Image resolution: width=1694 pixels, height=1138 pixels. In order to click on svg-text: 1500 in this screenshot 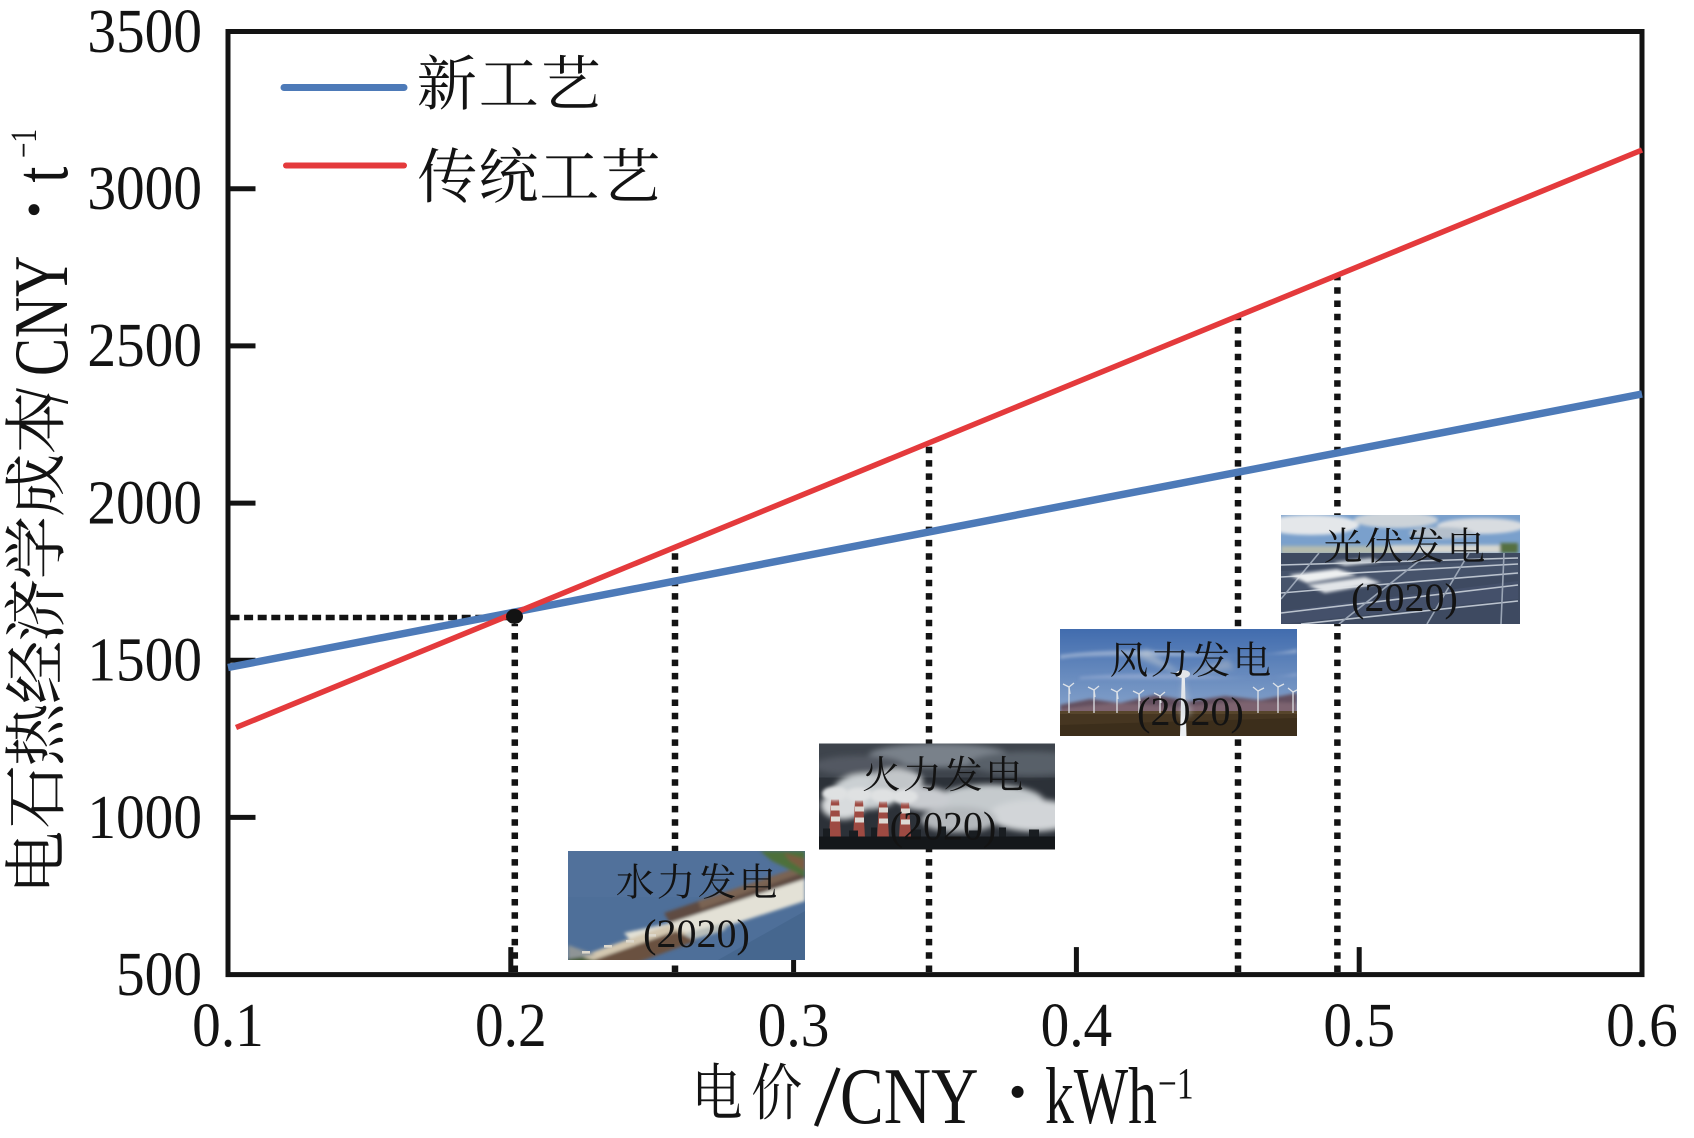, I will do `click(144, 660)`.